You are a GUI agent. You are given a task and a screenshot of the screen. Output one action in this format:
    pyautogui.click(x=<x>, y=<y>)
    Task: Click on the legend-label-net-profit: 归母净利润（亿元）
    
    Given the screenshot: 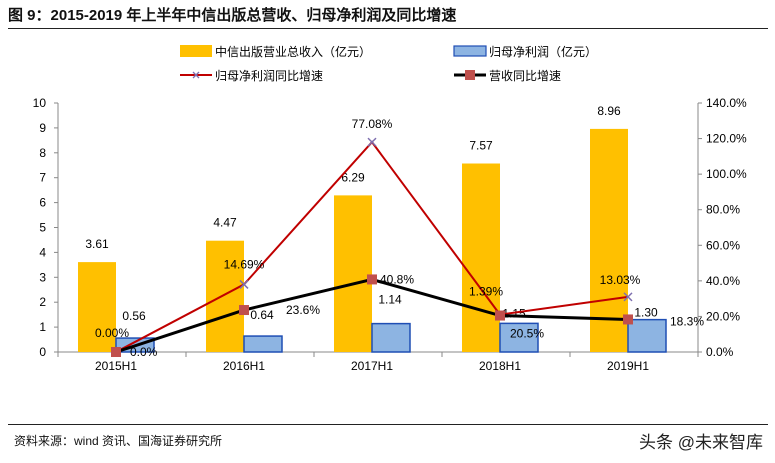 What is the action you would take?
    pyautogui.click(x=543, y=51)
    